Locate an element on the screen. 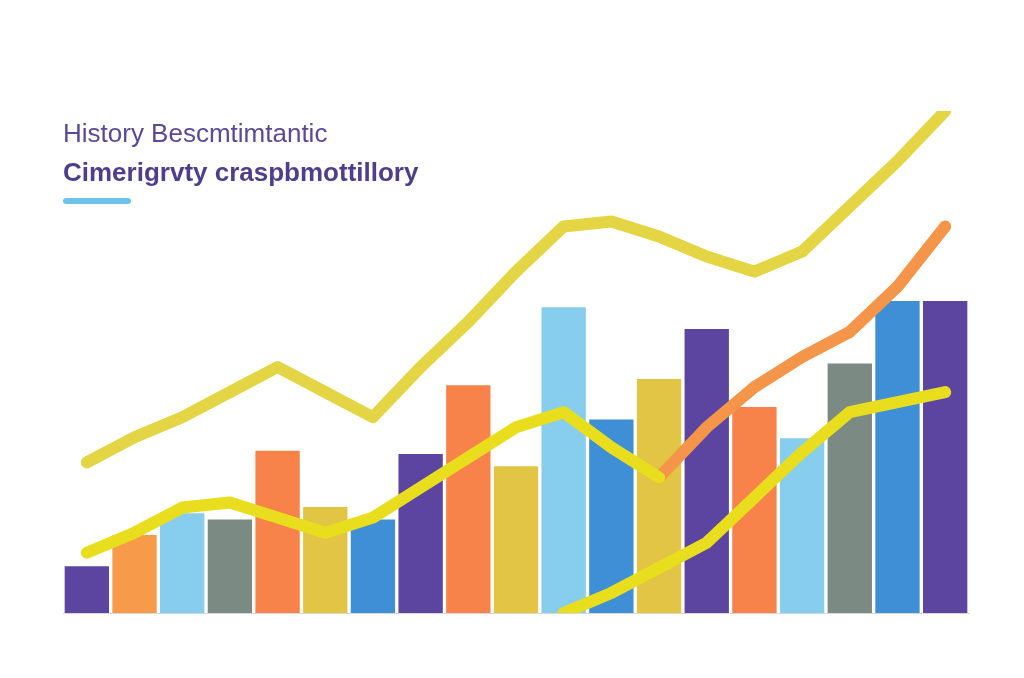  chart-title: History Bescmtimtantic is located at coordinates (196, 133).